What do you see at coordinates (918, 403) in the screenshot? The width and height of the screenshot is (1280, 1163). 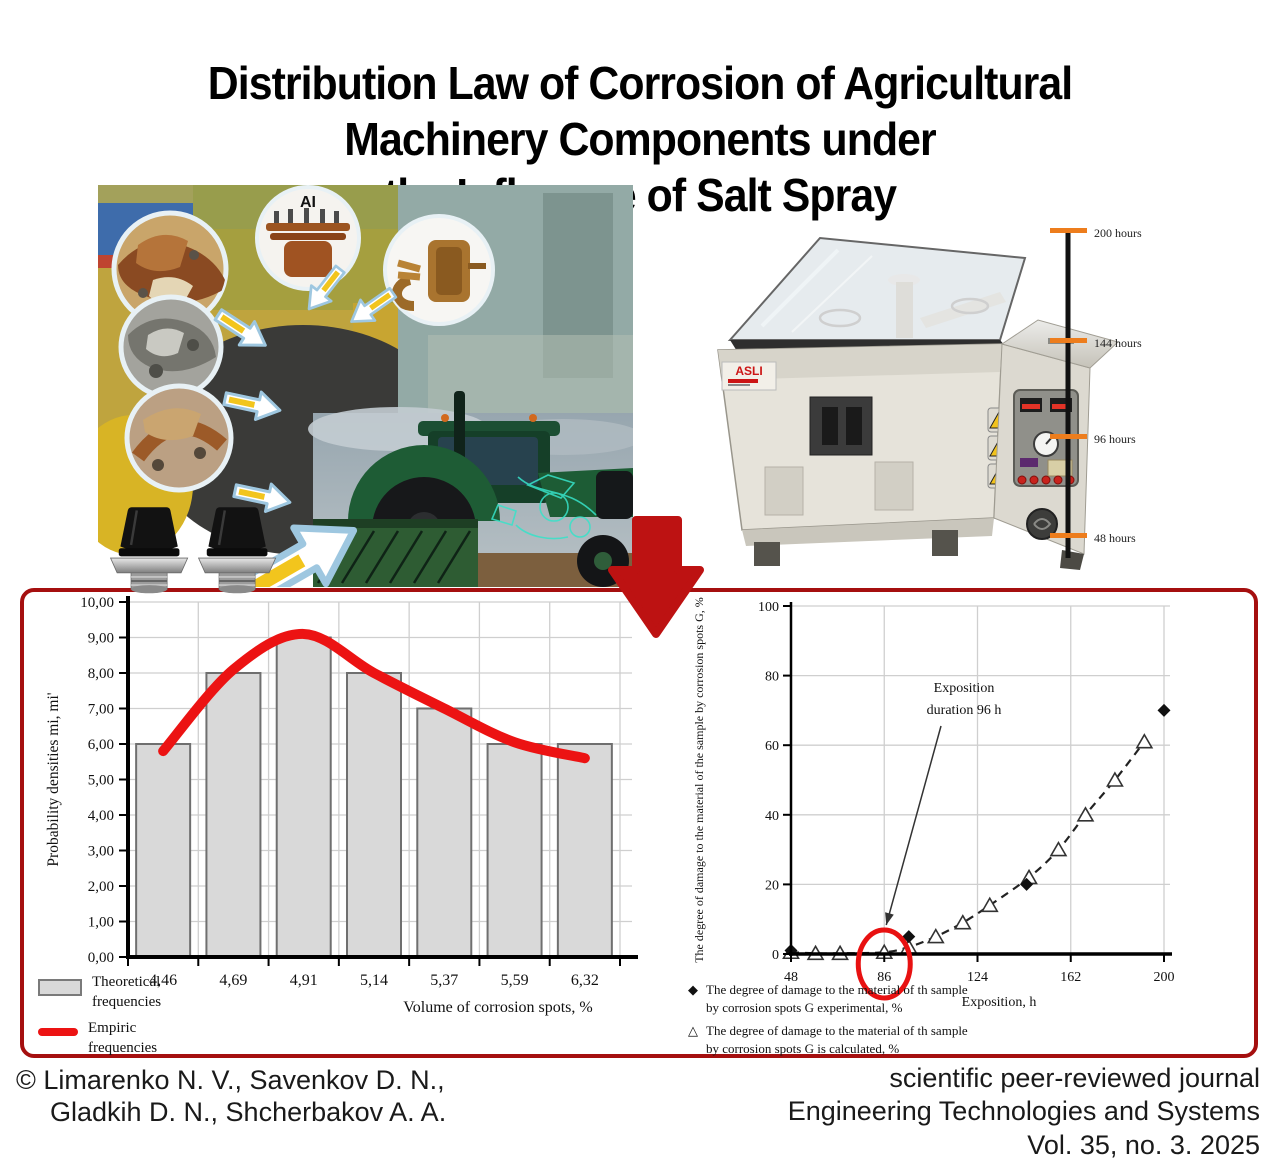 I see `salt-spray-chamber: ASLI` at bounding box center [918, 403].